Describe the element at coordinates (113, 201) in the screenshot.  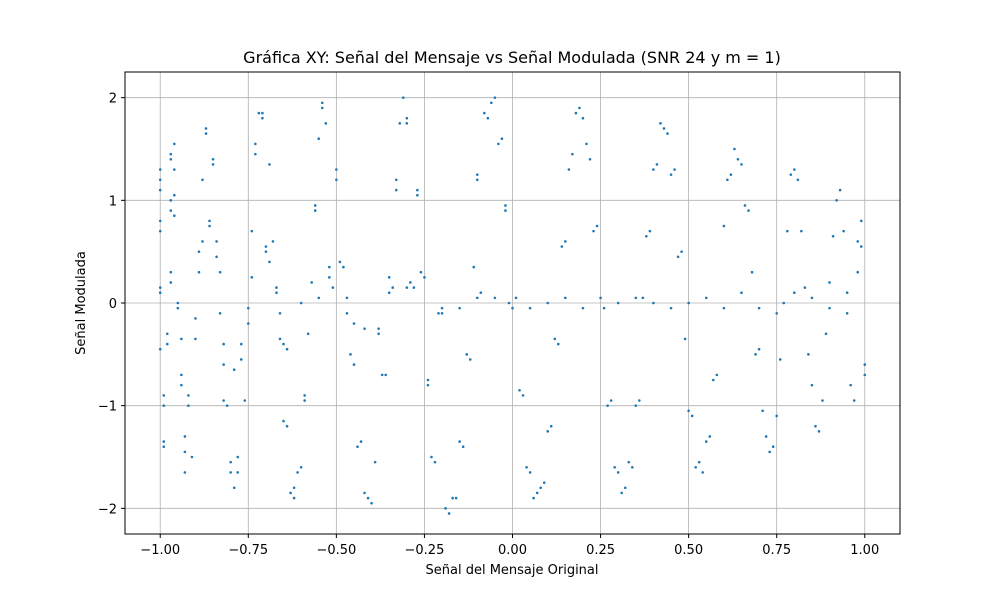
I see `y-tick-label: 1` at that location.